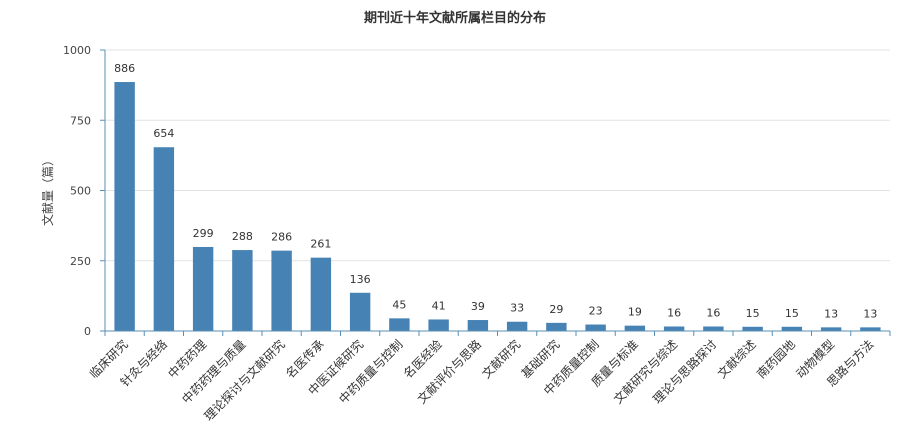  Describe the element at coordinates (517, 308) in the screenshot. I see `data-label: 33` at that location.